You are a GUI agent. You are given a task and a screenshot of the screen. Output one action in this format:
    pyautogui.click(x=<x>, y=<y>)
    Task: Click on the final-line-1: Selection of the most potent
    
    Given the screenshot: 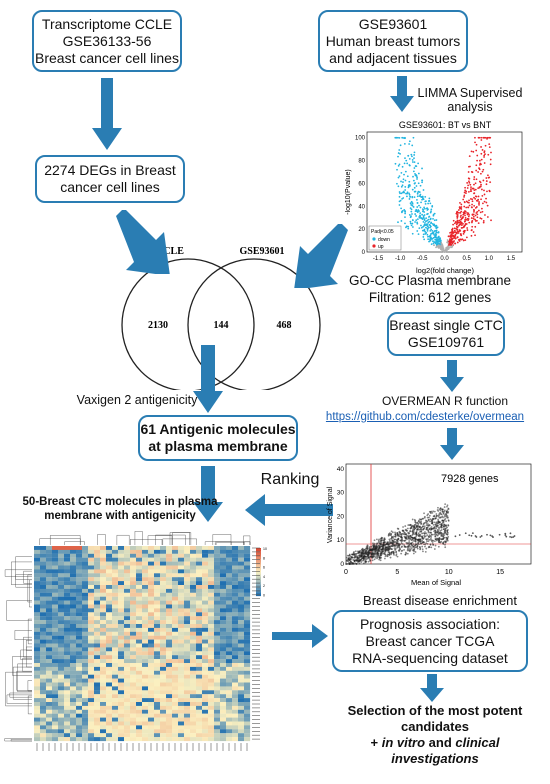 What is the action you would take?
    pyautogui.click(x=435, y=710)
    